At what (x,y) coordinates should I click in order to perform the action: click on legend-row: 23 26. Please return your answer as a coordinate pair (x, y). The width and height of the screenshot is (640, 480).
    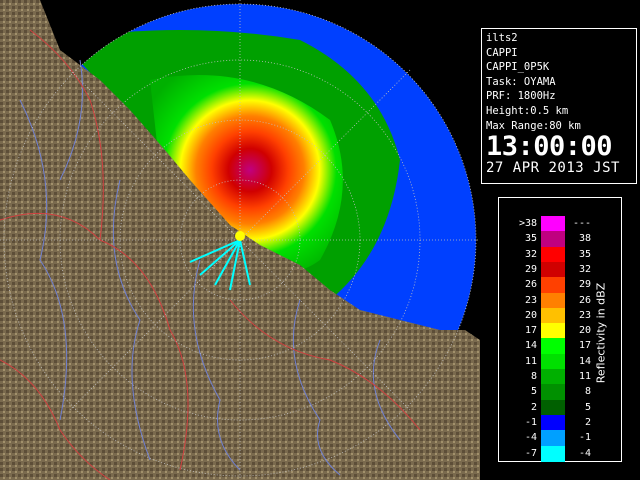
    Looking at the image, I should click on (549, 300).